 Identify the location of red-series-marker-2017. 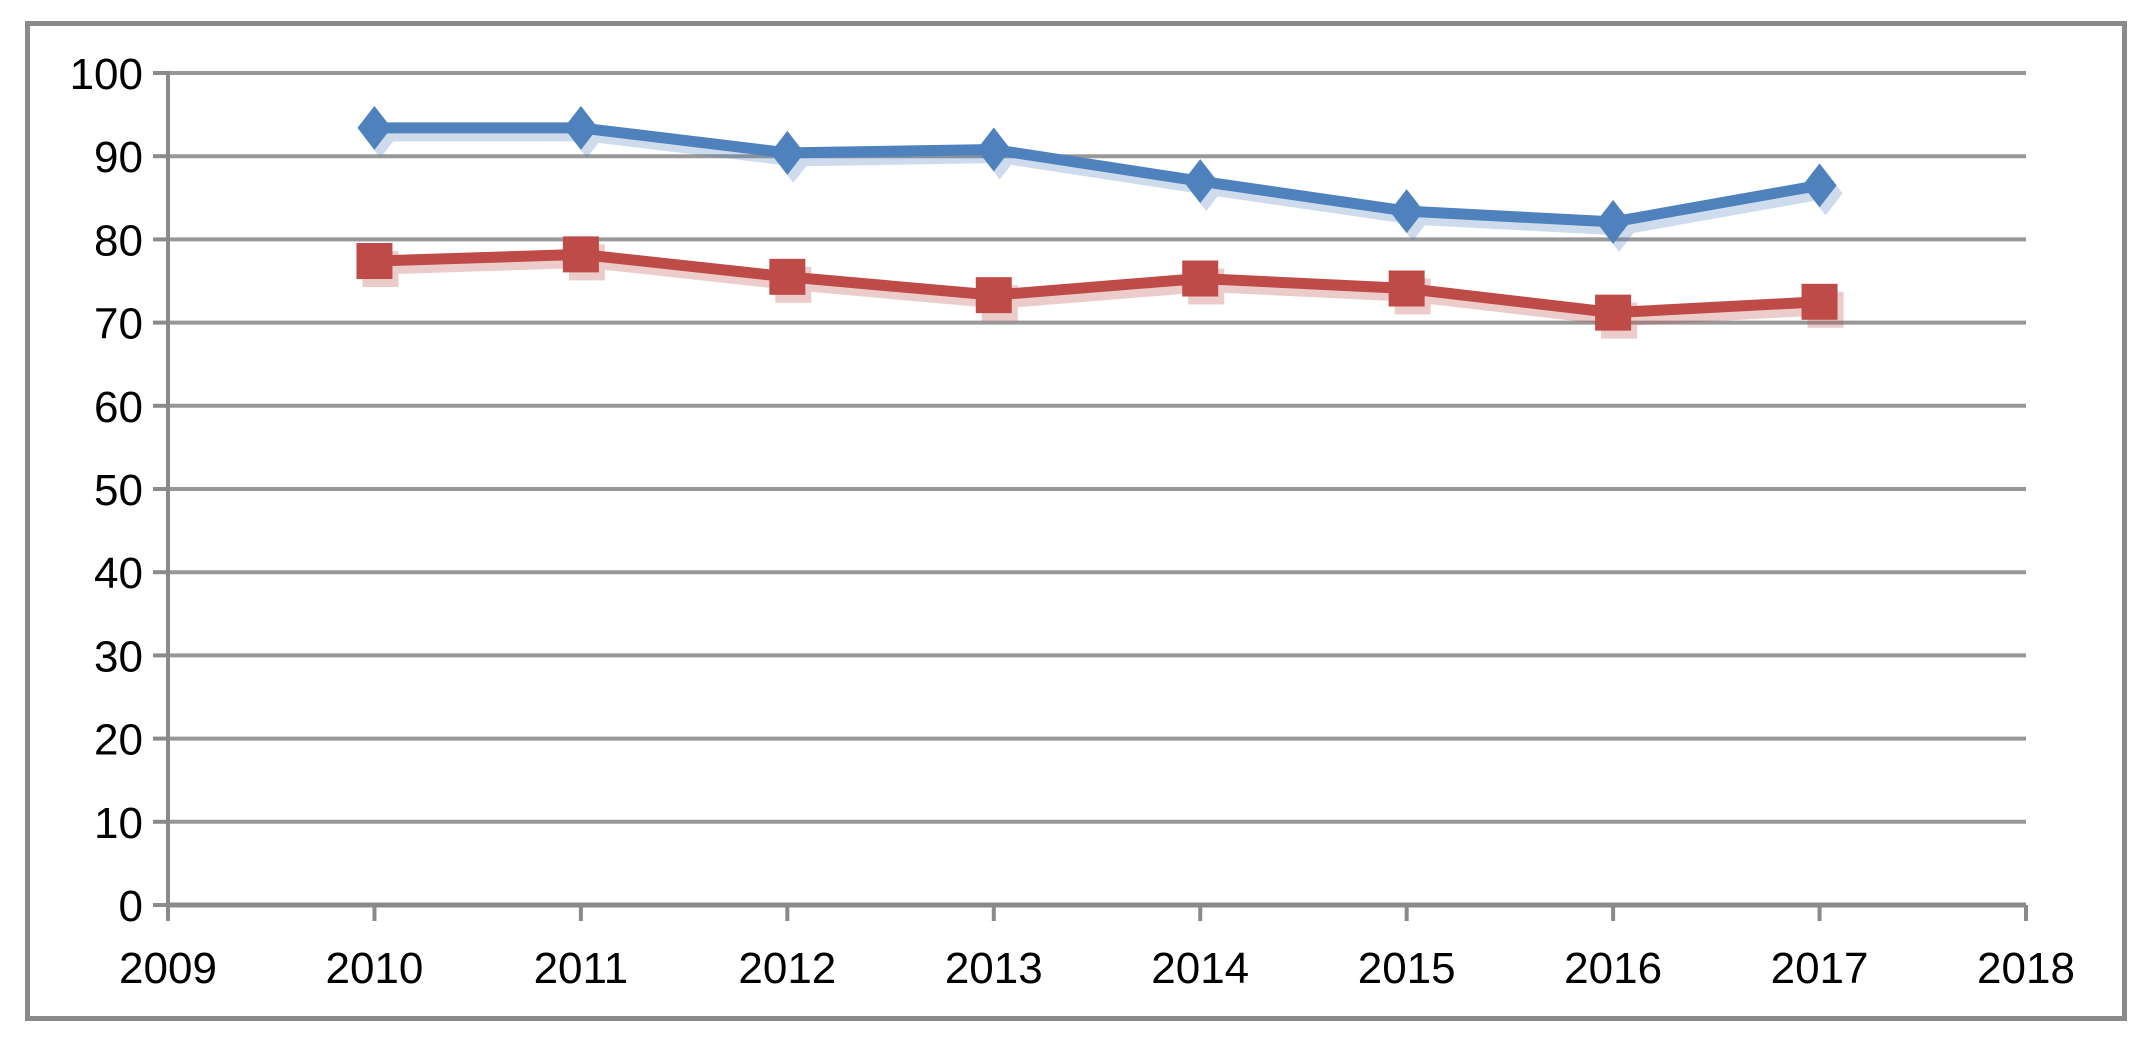
(1819, 301).